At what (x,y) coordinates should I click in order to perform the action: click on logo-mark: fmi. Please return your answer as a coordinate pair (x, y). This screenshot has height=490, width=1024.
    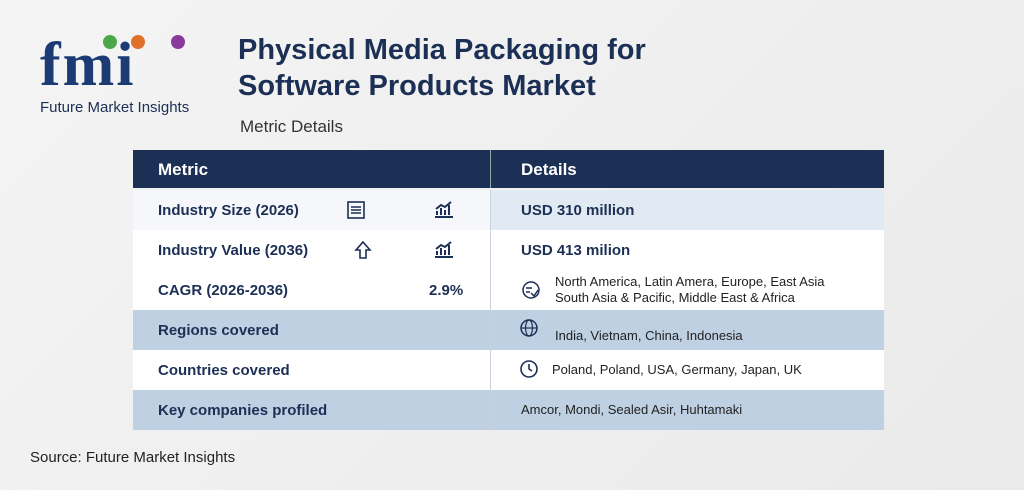
    Looking at the image, I should click on (88, 65).